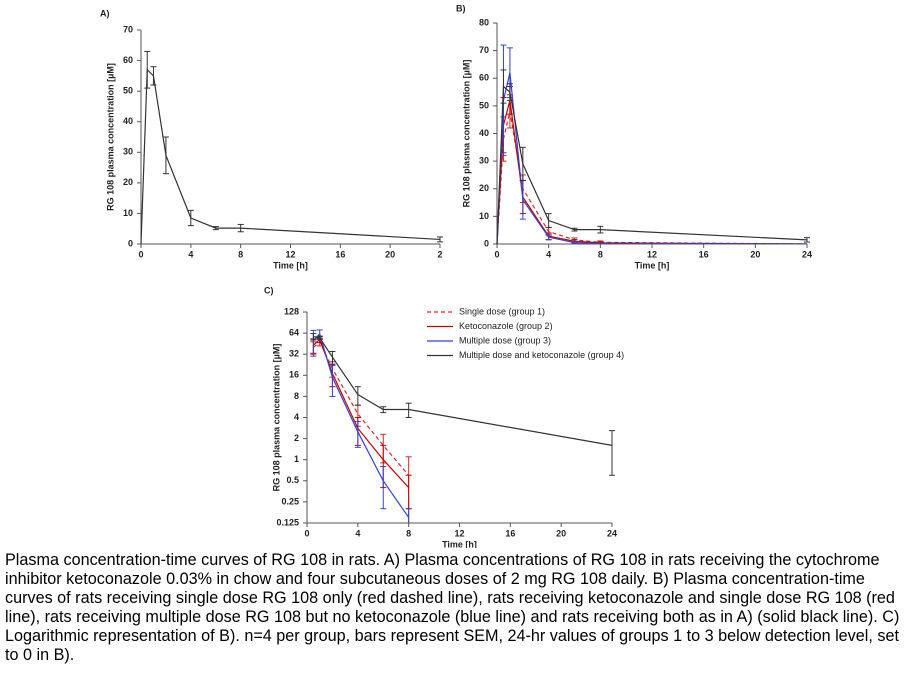 The height and width of the screenshot is (680, 907). Describe the element at coordinates (292, 480) in the screenshot. I see `y-tick-label: 0.5` at that location.